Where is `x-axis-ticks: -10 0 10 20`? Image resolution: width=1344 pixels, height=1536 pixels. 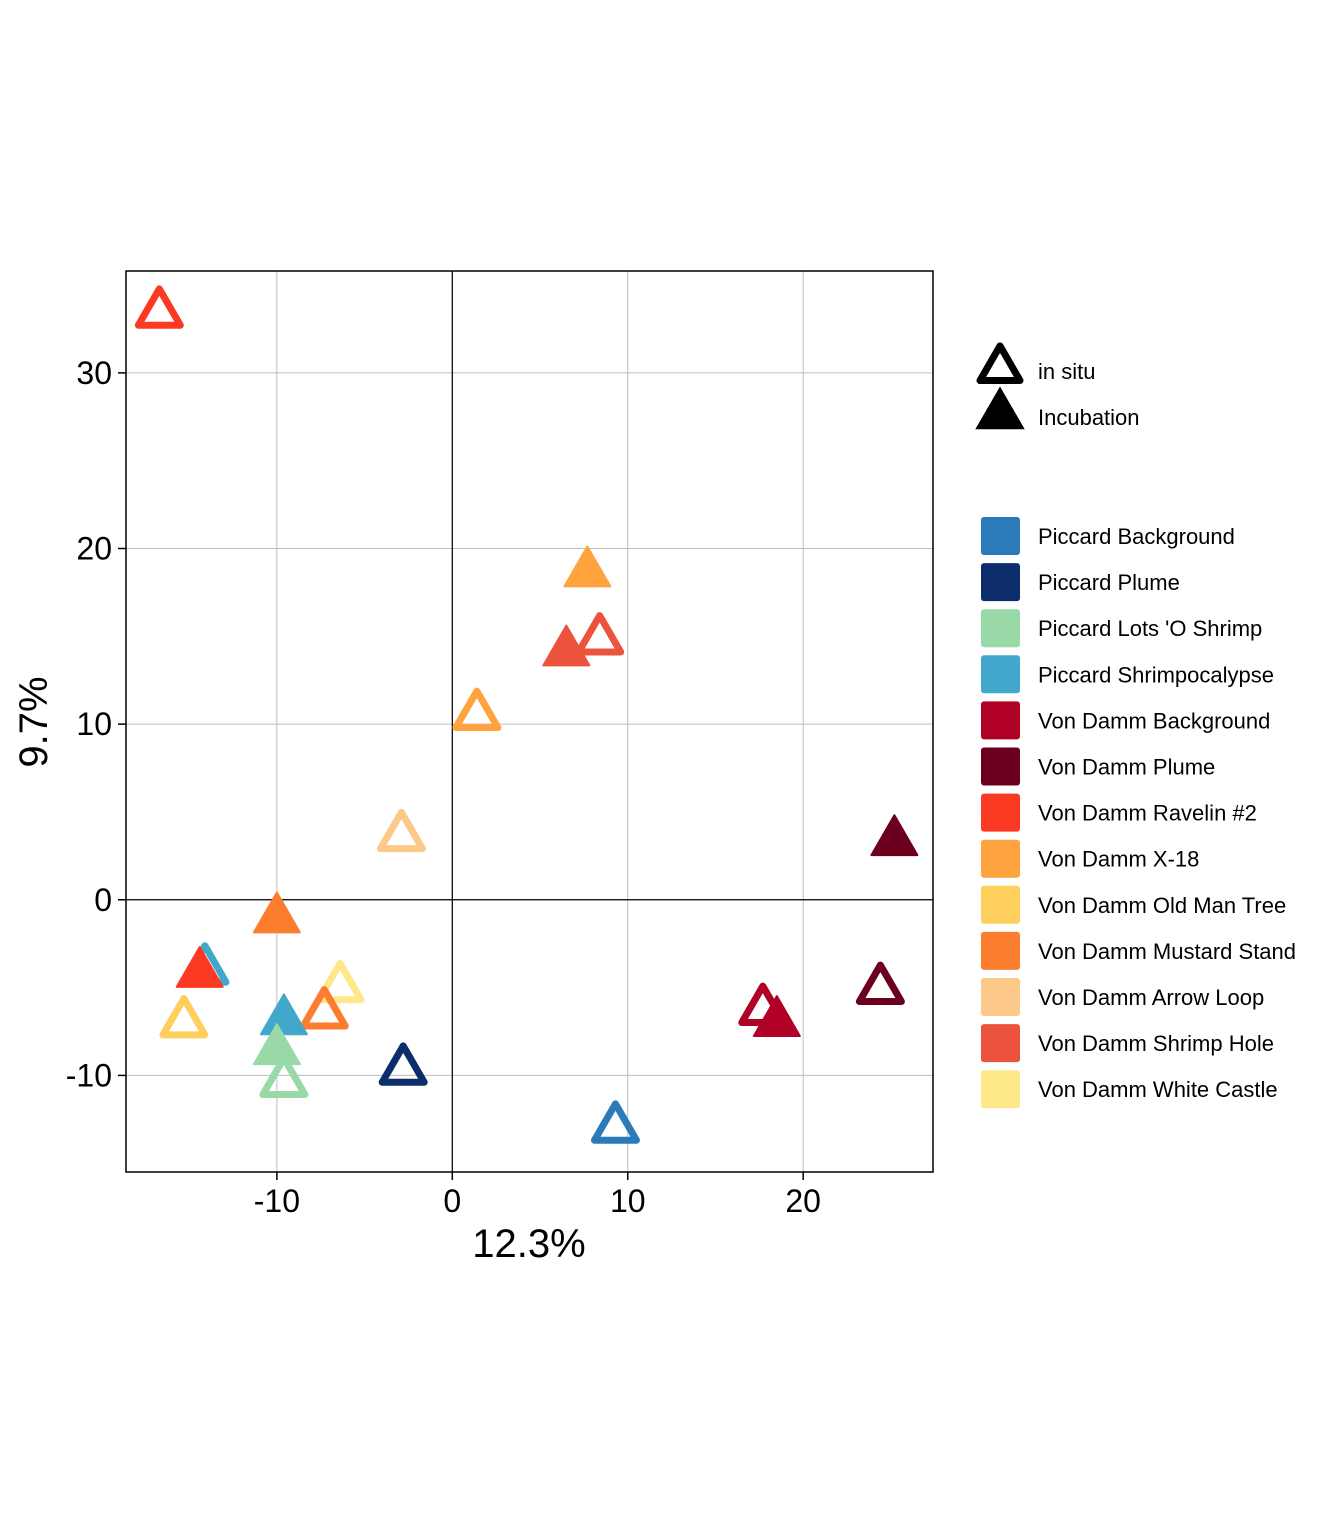
x-axis-ticks: -10 0 10 20 is located at coordinates (537, 1195).